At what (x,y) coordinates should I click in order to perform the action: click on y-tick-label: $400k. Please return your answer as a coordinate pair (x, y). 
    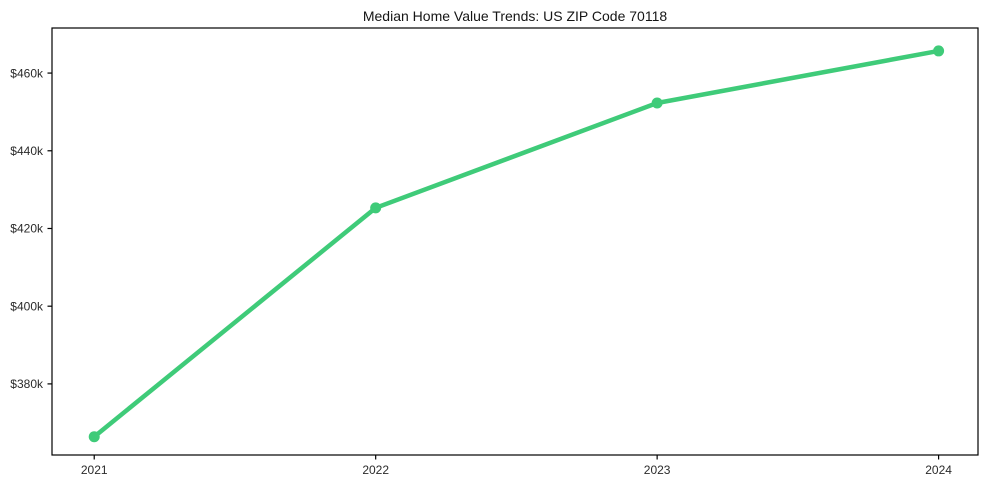
    Looking at the image, I should click on (27, 306).